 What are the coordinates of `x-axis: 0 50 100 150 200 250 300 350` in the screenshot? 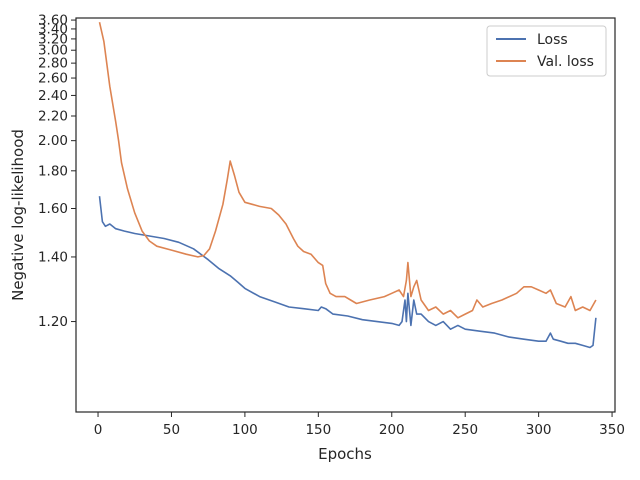 It's located at (359, 425).